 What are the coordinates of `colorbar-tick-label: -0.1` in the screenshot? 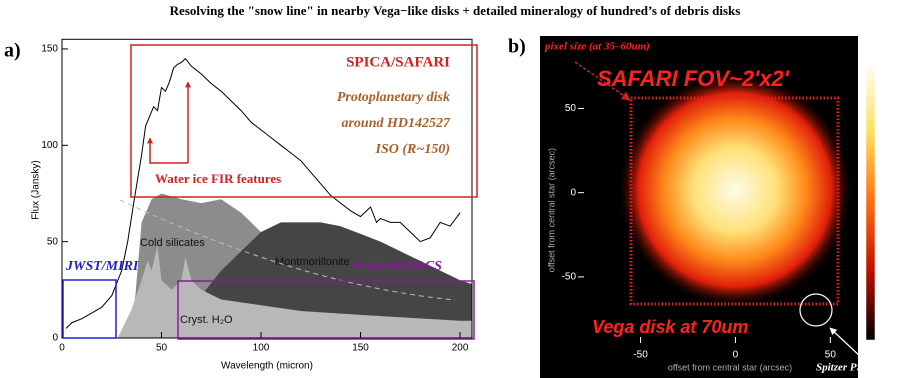 It's located at (888, 125).